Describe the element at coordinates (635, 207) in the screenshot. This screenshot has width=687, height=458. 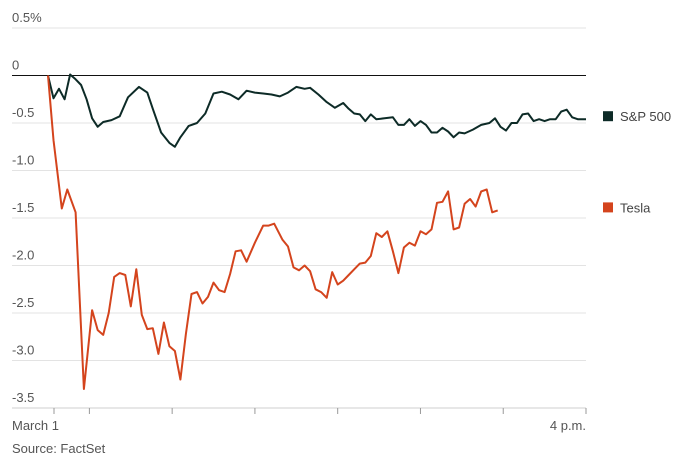
I see `legend-label: Tesla` at that location.